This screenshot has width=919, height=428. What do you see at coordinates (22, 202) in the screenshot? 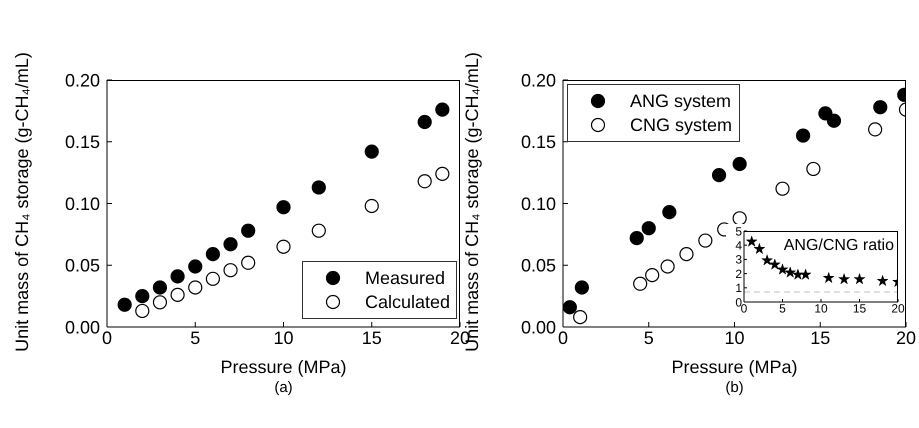
I see `y-axis-title: Unit mass of CH₄ storage (g-CH₄/mL)` at bounding box center [22, 202].